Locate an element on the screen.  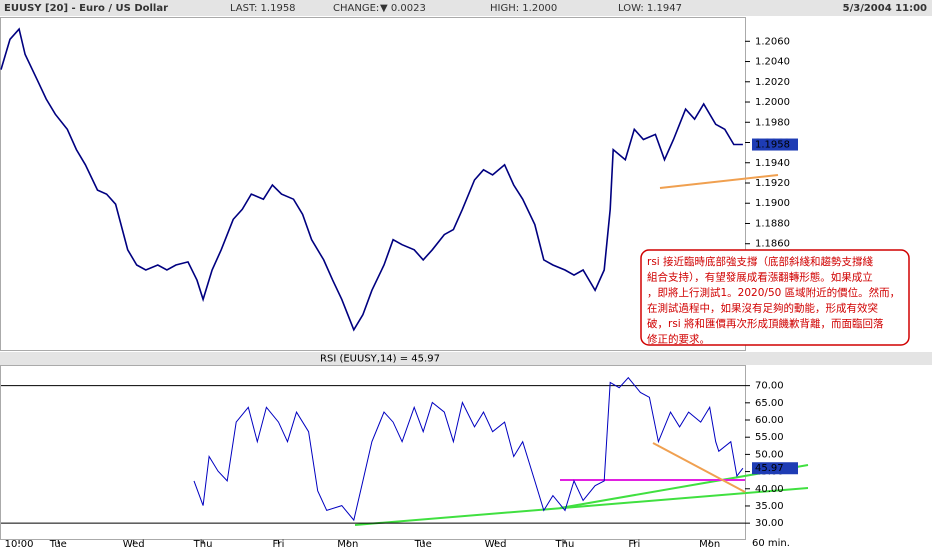
y-tick-label: 1.1940 is located at coordinates (772, 163).